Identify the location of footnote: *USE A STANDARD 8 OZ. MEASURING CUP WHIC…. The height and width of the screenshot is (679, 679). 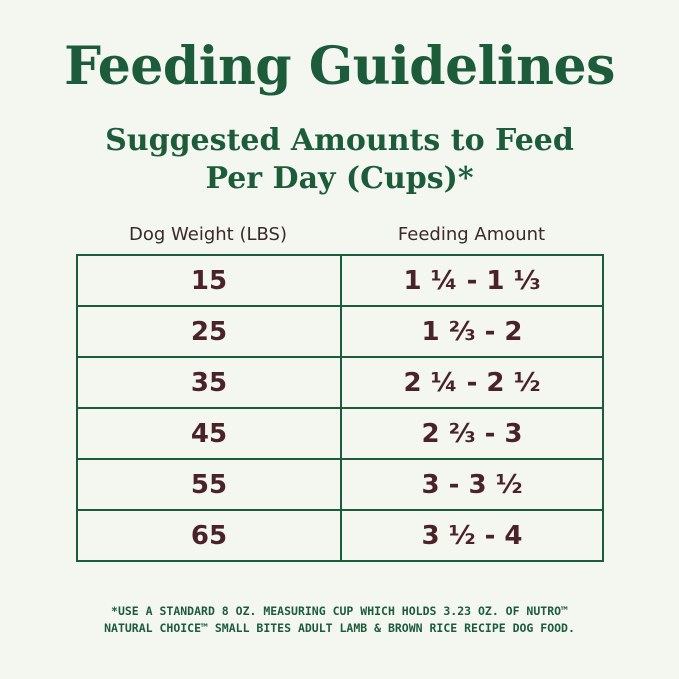
(339, 620).